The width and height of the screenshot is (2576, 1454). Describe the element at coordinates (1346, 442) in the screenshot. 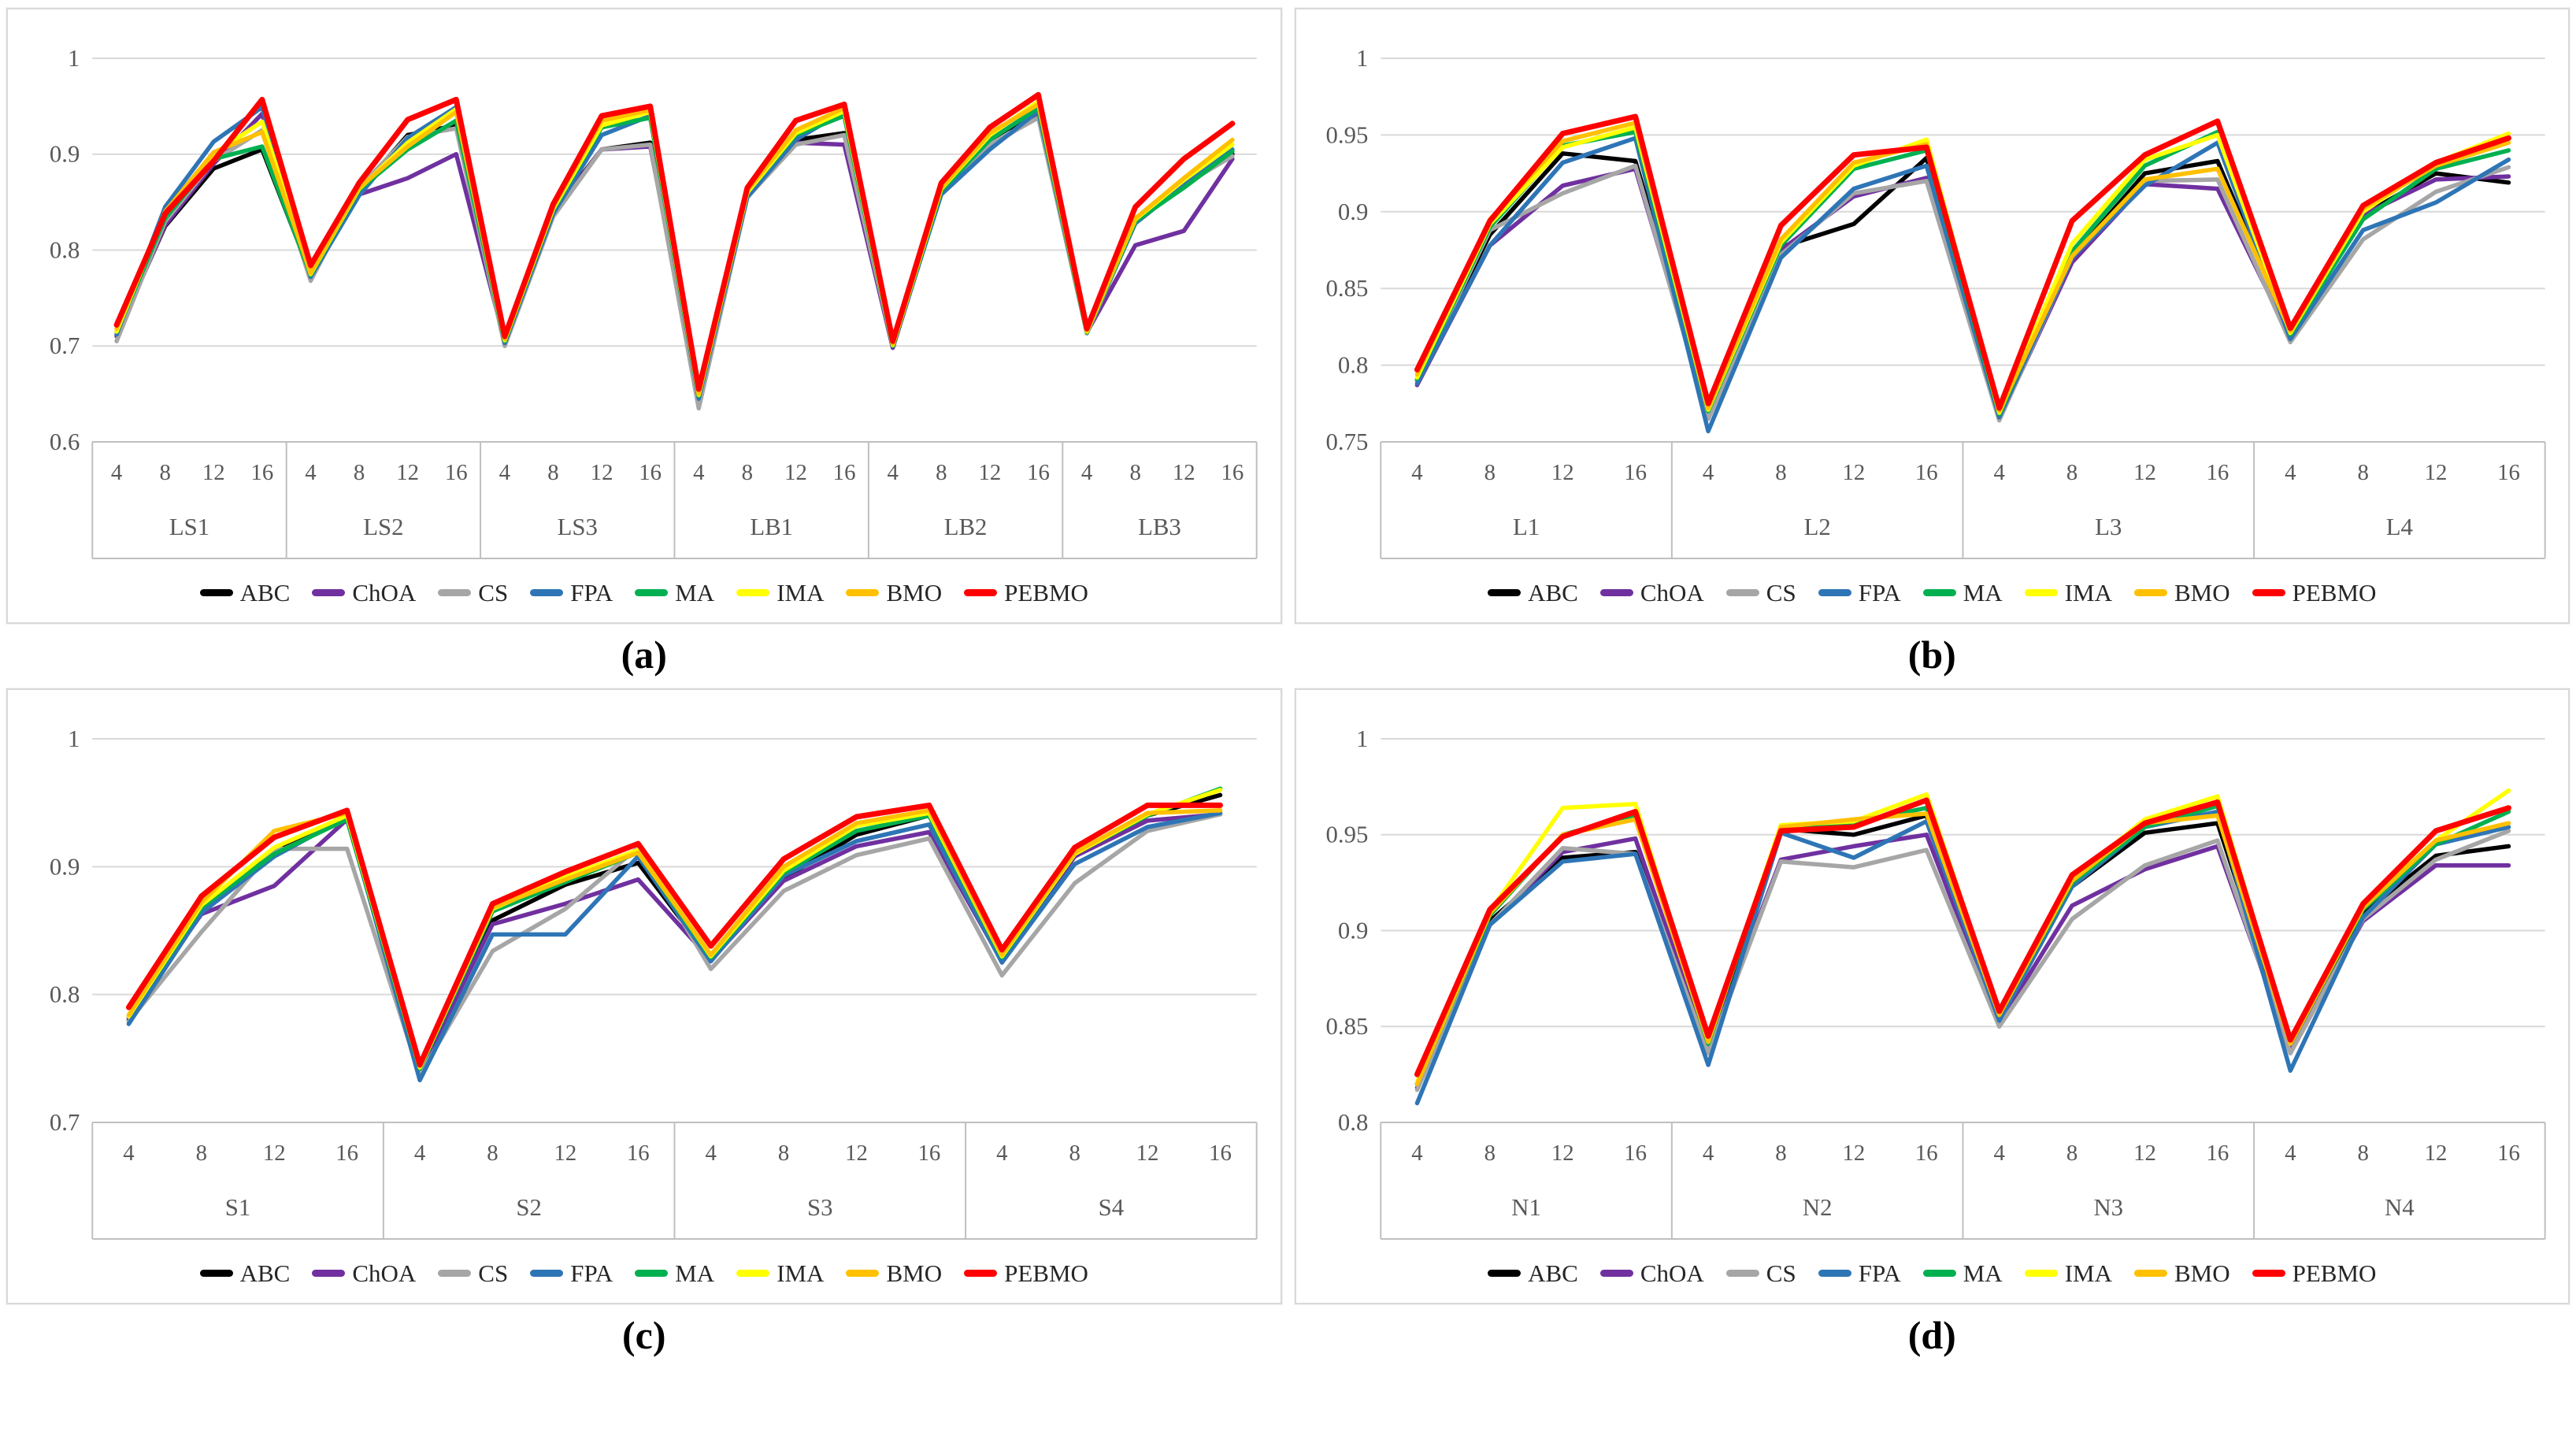

I see `y-tick-label: 0.75` at that location.